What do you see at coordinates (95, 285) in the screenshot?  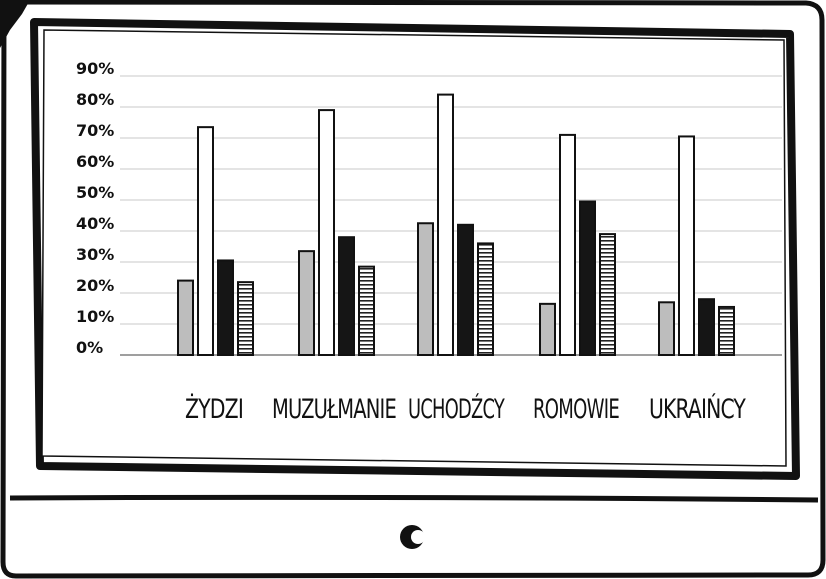 I see `y-tick-label: 20%` at bounding box center [95, 285].